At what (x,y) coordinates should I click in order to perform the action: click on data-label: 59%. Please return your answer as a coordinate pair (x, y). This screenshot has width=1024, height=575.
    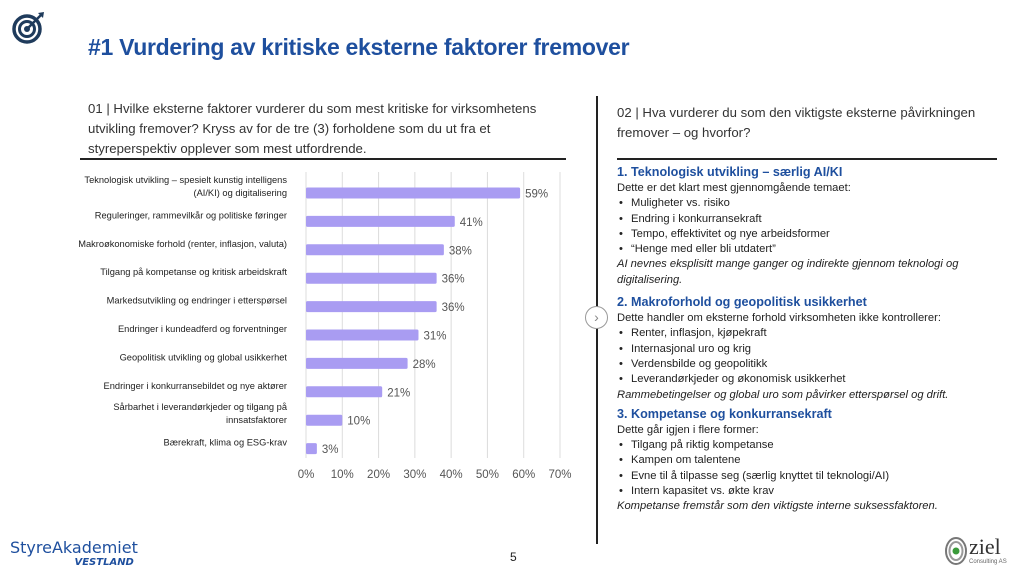
    Looking at the image, I should click on (536, 195).